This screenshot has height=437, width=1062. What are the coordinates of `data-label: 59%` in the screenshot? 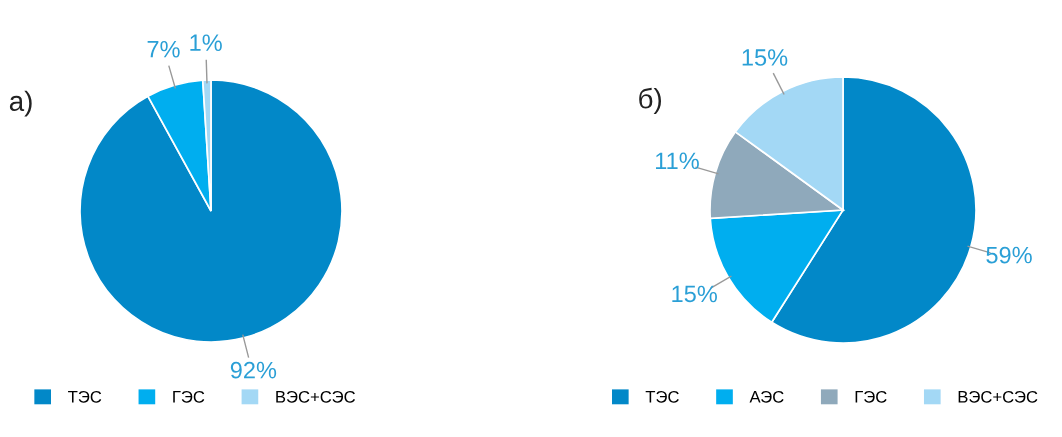 It's located at (1009, 255).